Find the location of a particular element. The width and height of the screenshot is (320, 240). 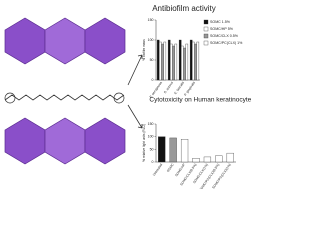

x-tick-label: SOMC/HP is located at coordinates (180, 170).